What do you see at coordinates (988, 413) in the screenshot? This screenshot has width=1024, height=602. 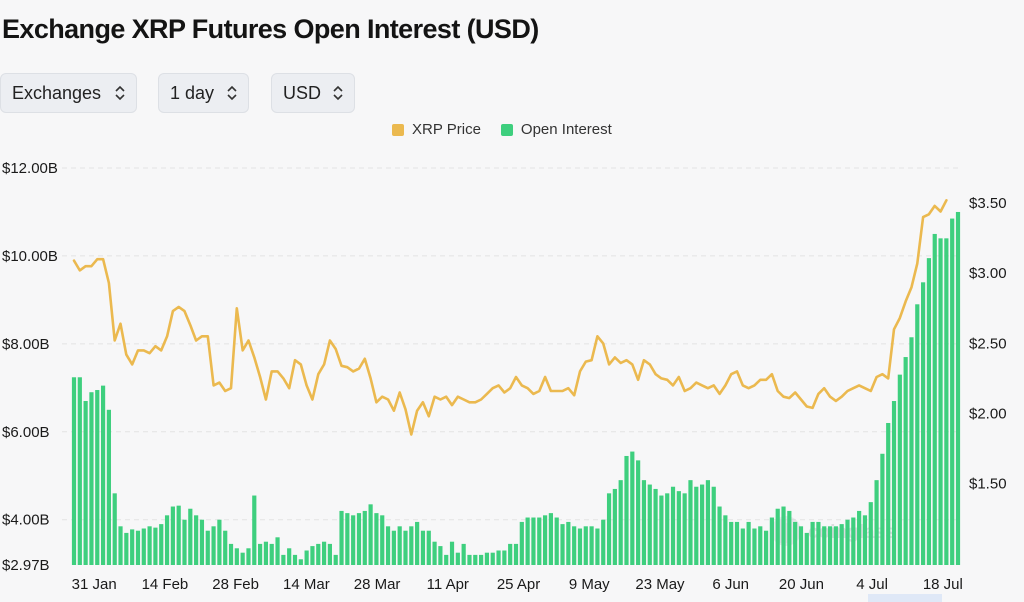 I see `right-axis-tick-label: $2.00` at bounding box center [988, 413].